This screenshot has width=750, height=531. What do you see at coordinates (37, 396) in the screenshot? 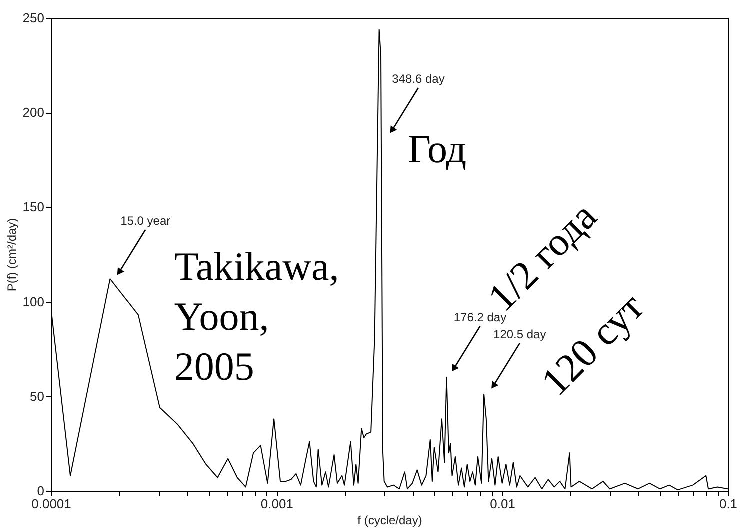
I see `y-tick-label: 50` at bounding box center [37, 396].